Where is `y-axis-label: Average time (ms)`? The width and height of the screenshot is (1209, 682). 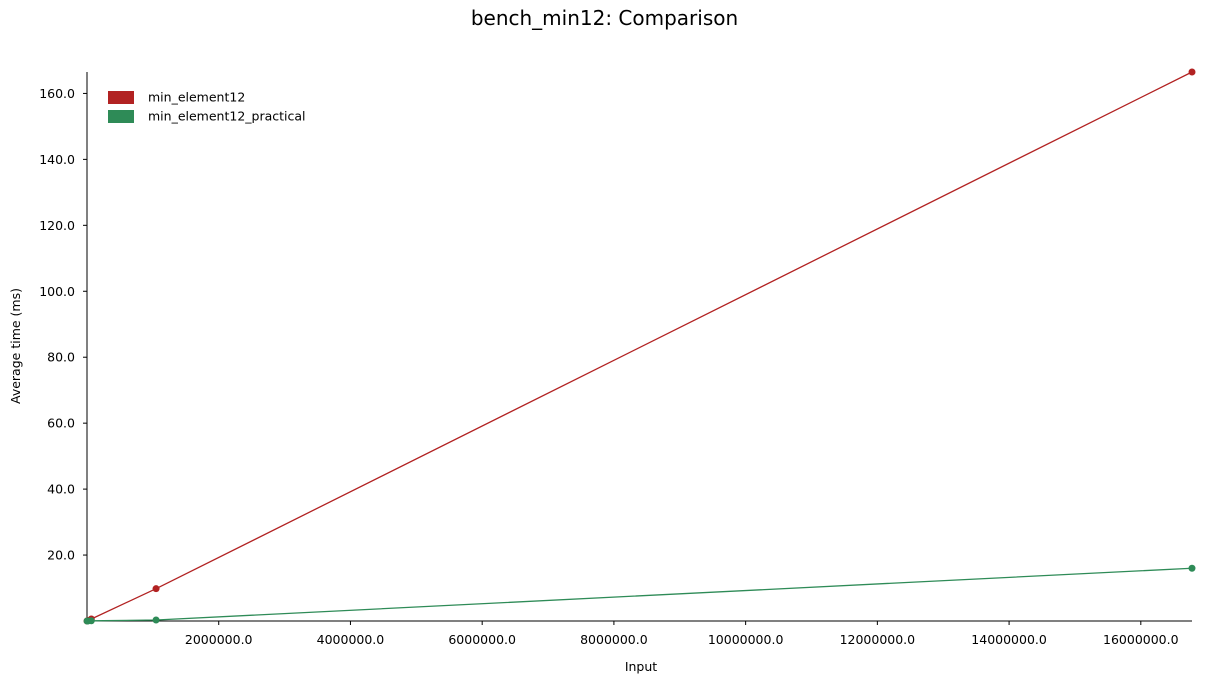 y-axis-label: Average time (ms) is located at coordinates (15, 346).